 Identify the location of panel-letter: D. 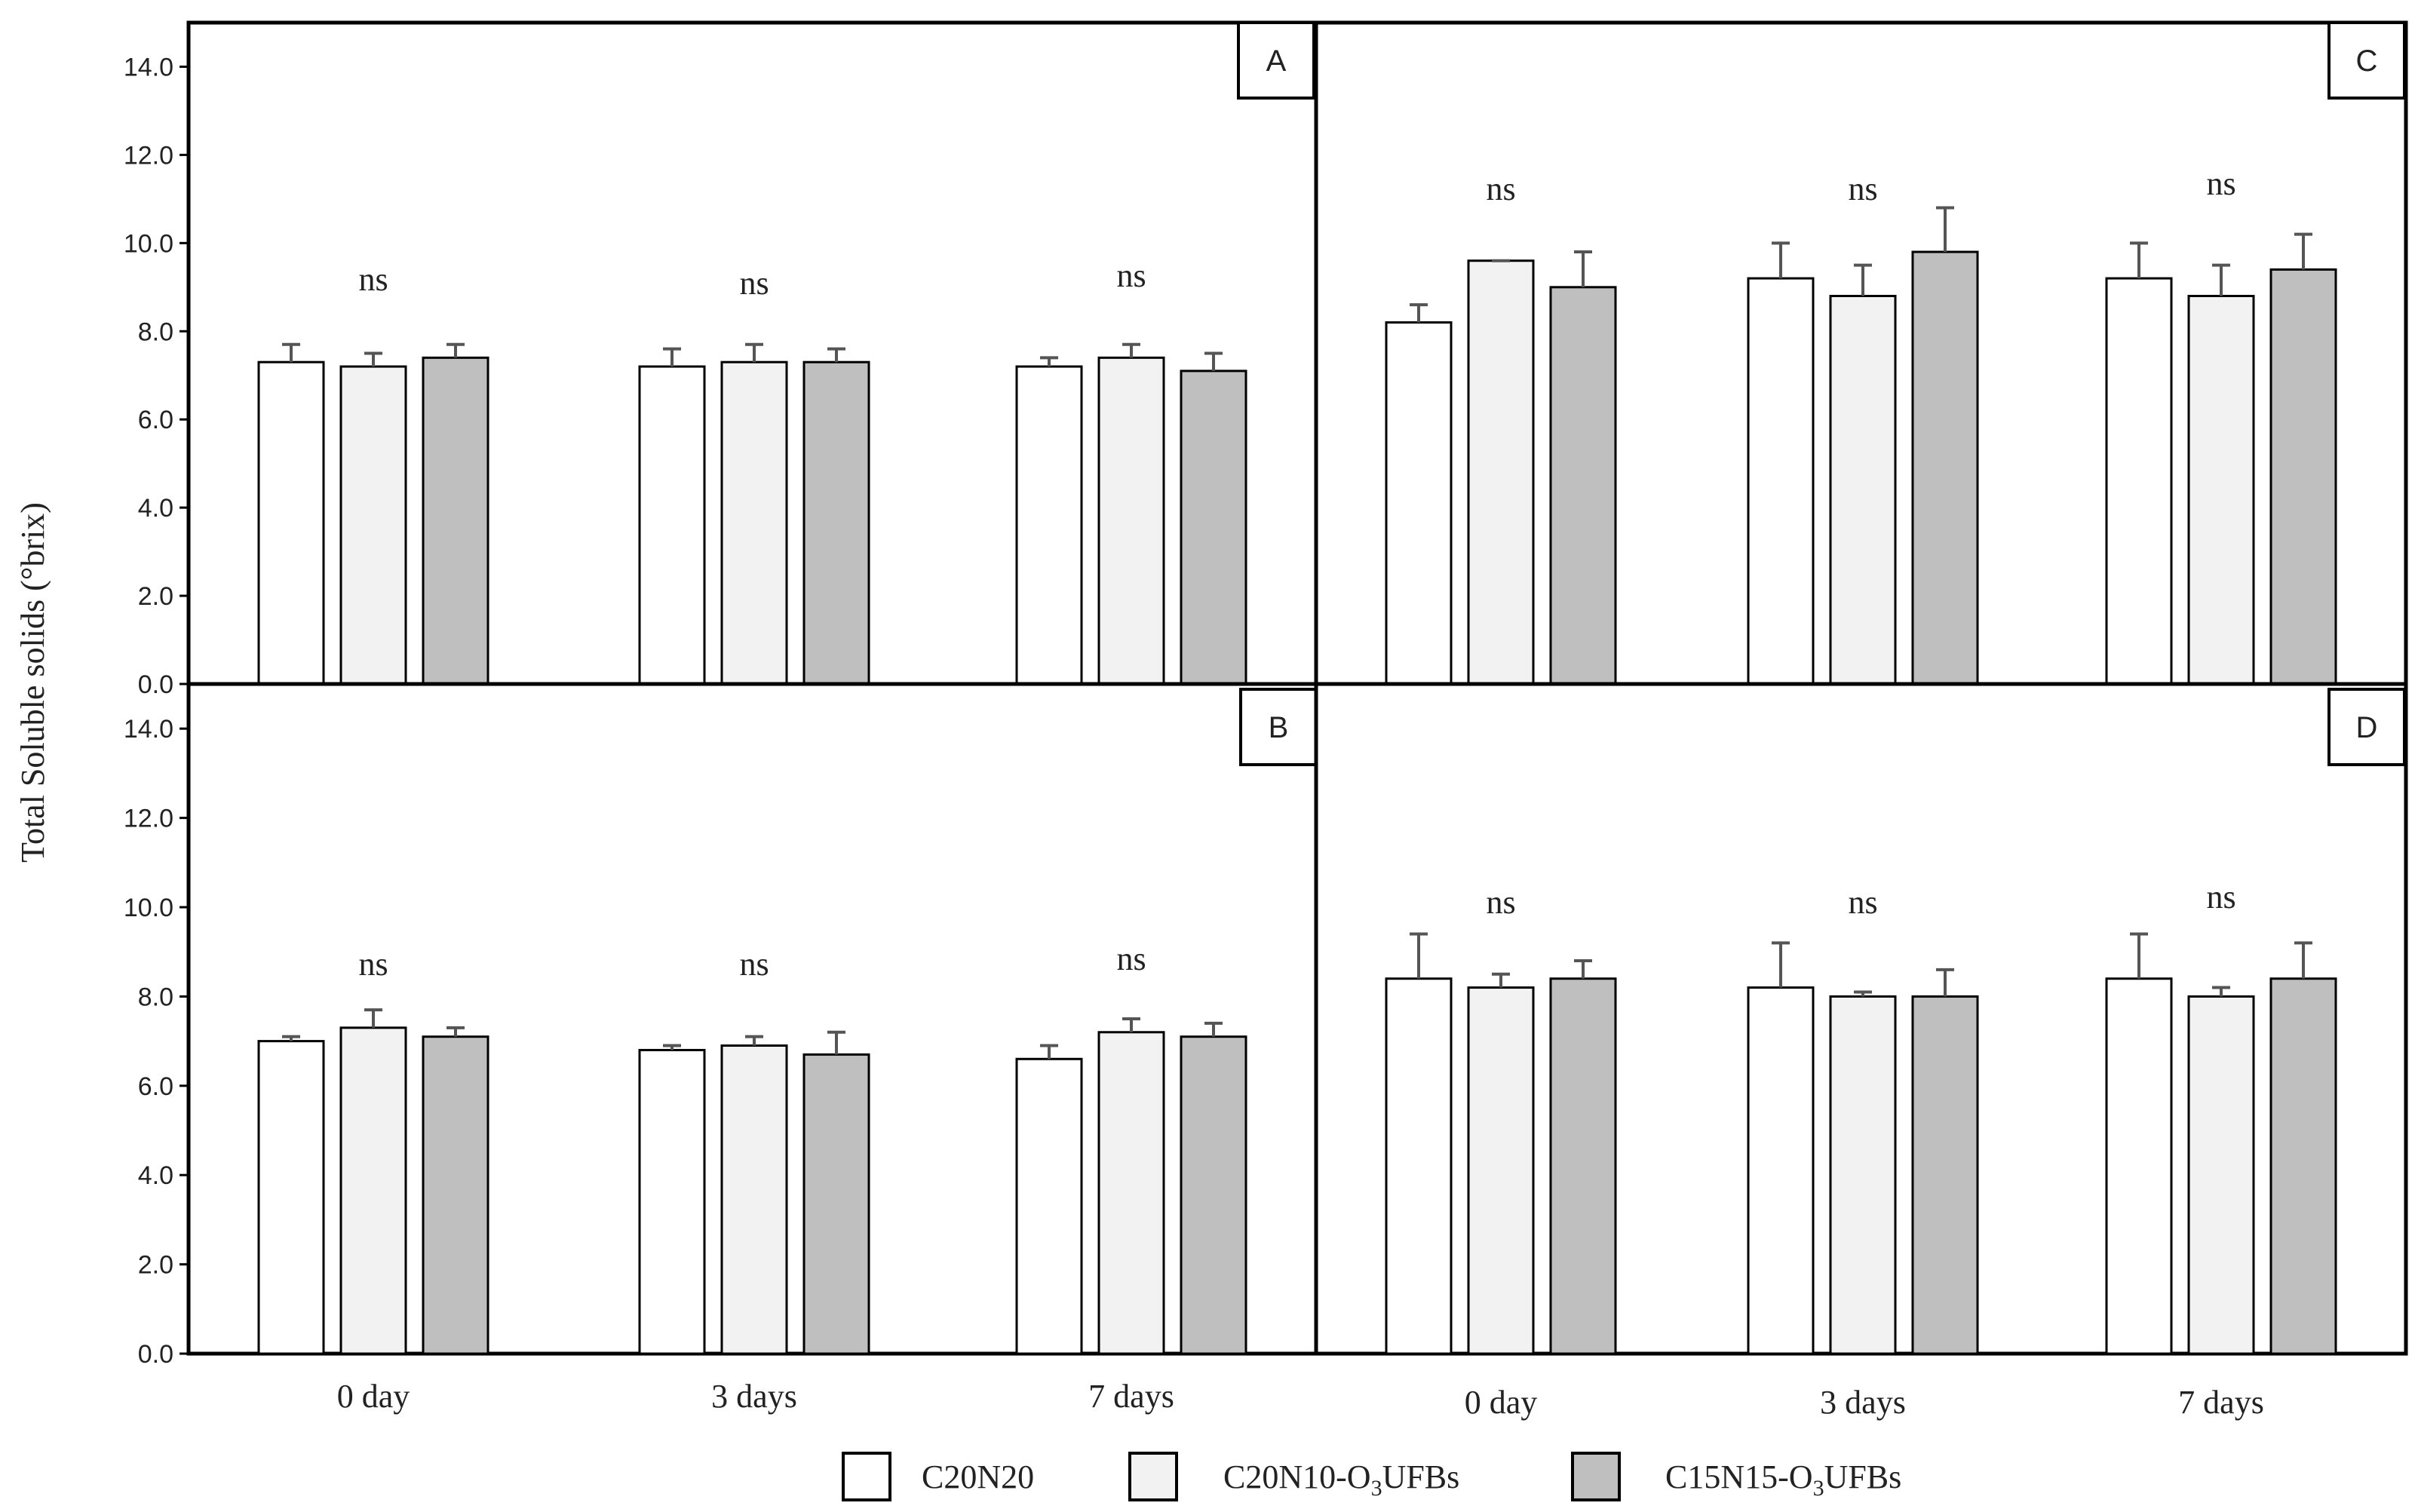
(2367, 727).